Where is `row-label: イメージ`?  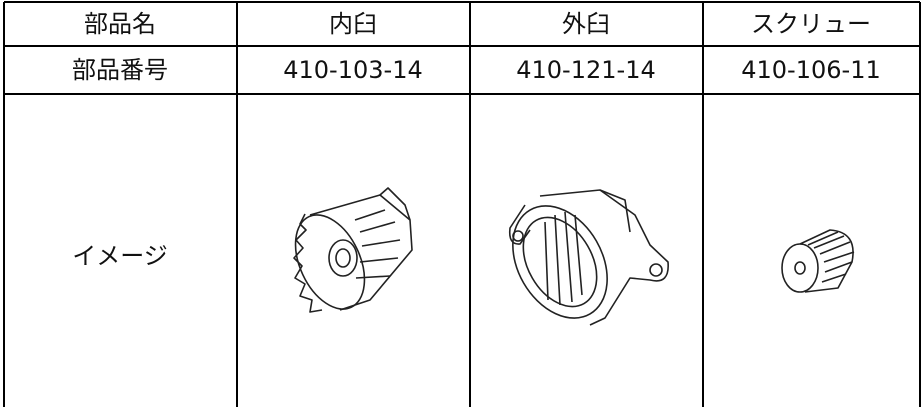
row-label: イメージ is located at coordinates (120, 256).